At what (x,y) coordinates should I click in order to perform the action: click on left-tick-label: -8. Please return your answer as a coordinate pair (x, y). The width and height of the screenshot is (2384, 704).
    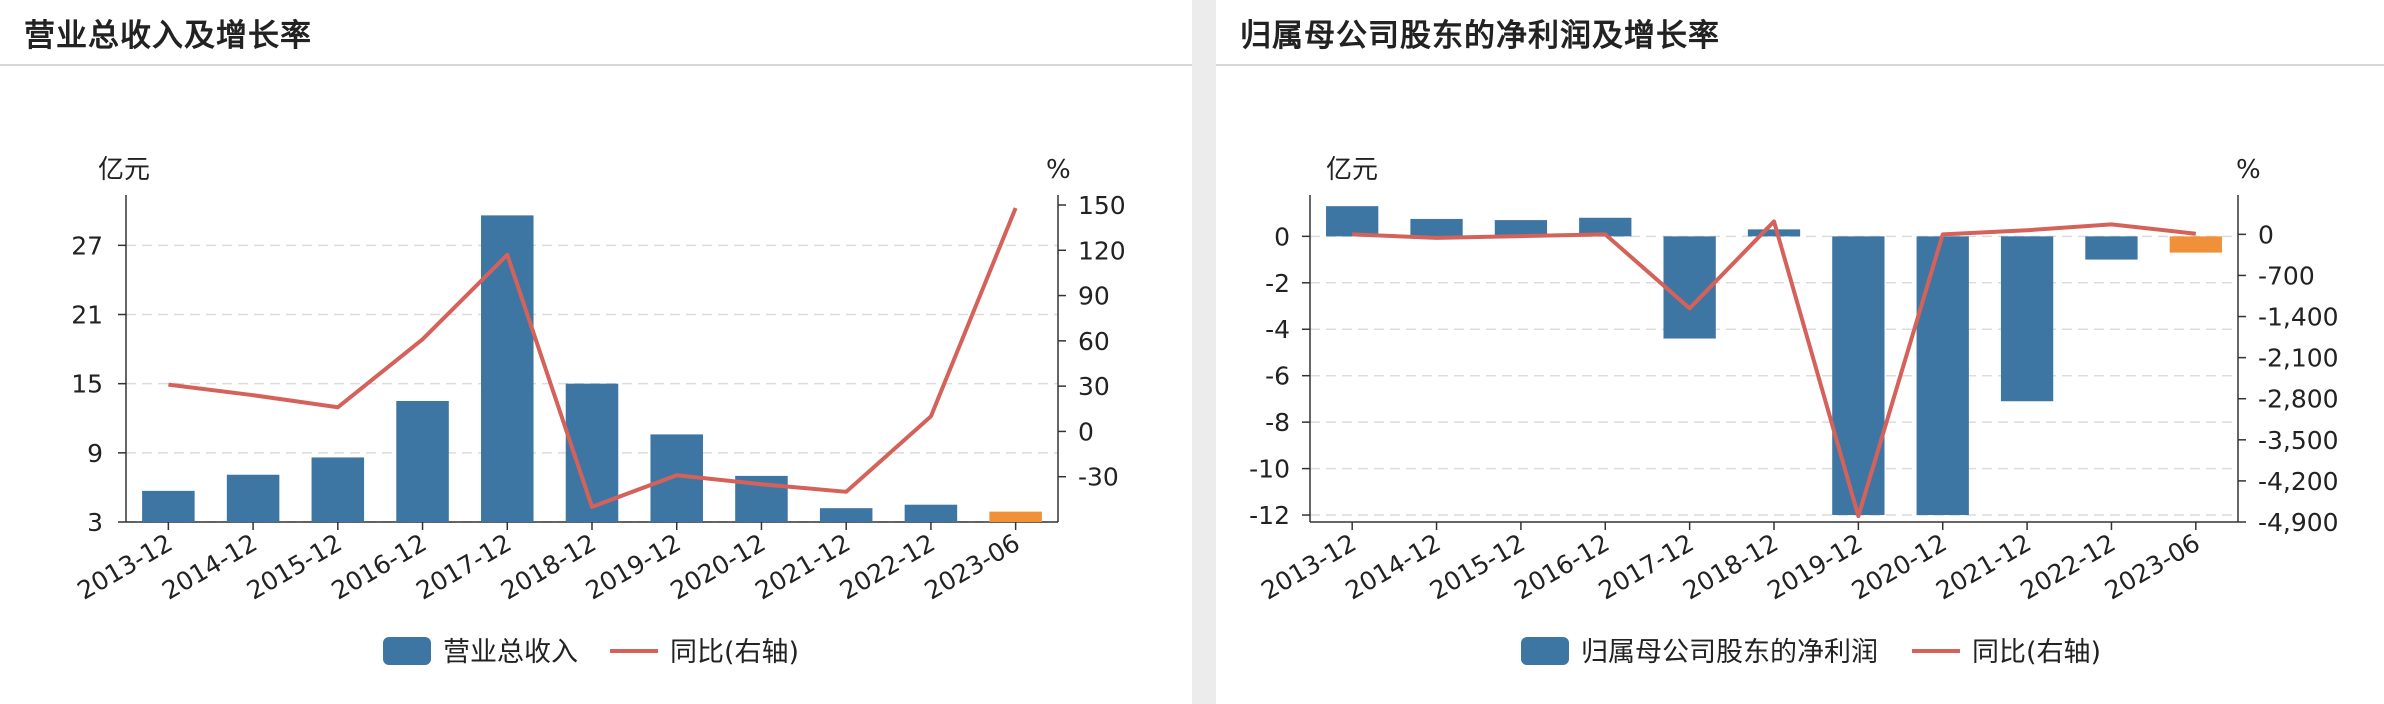
    Looking at the image, I should click on (1277, 422).